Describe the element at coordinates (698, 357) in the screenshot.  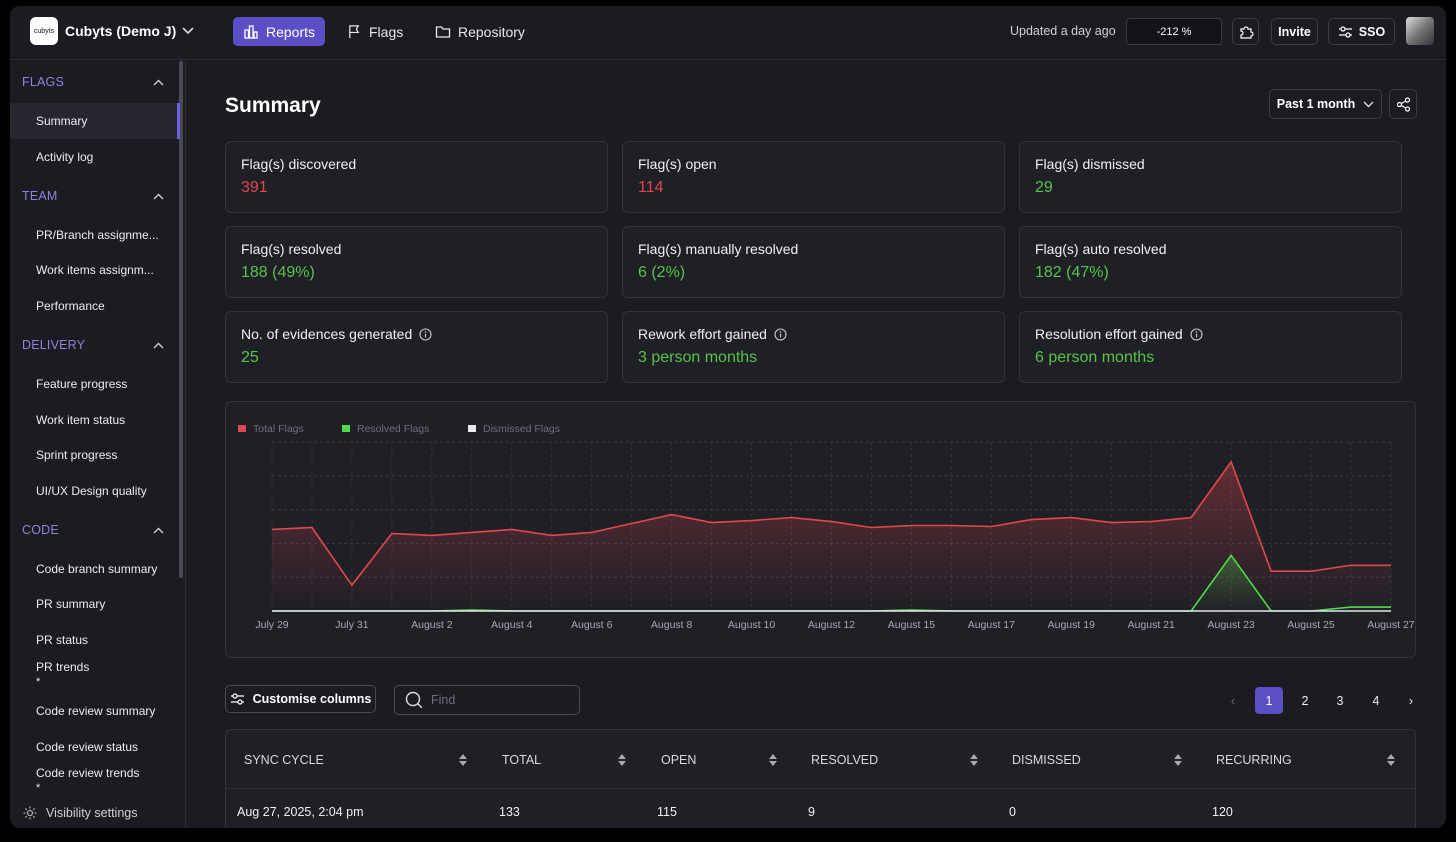
I see `metric-value: 3 person months` at that location.